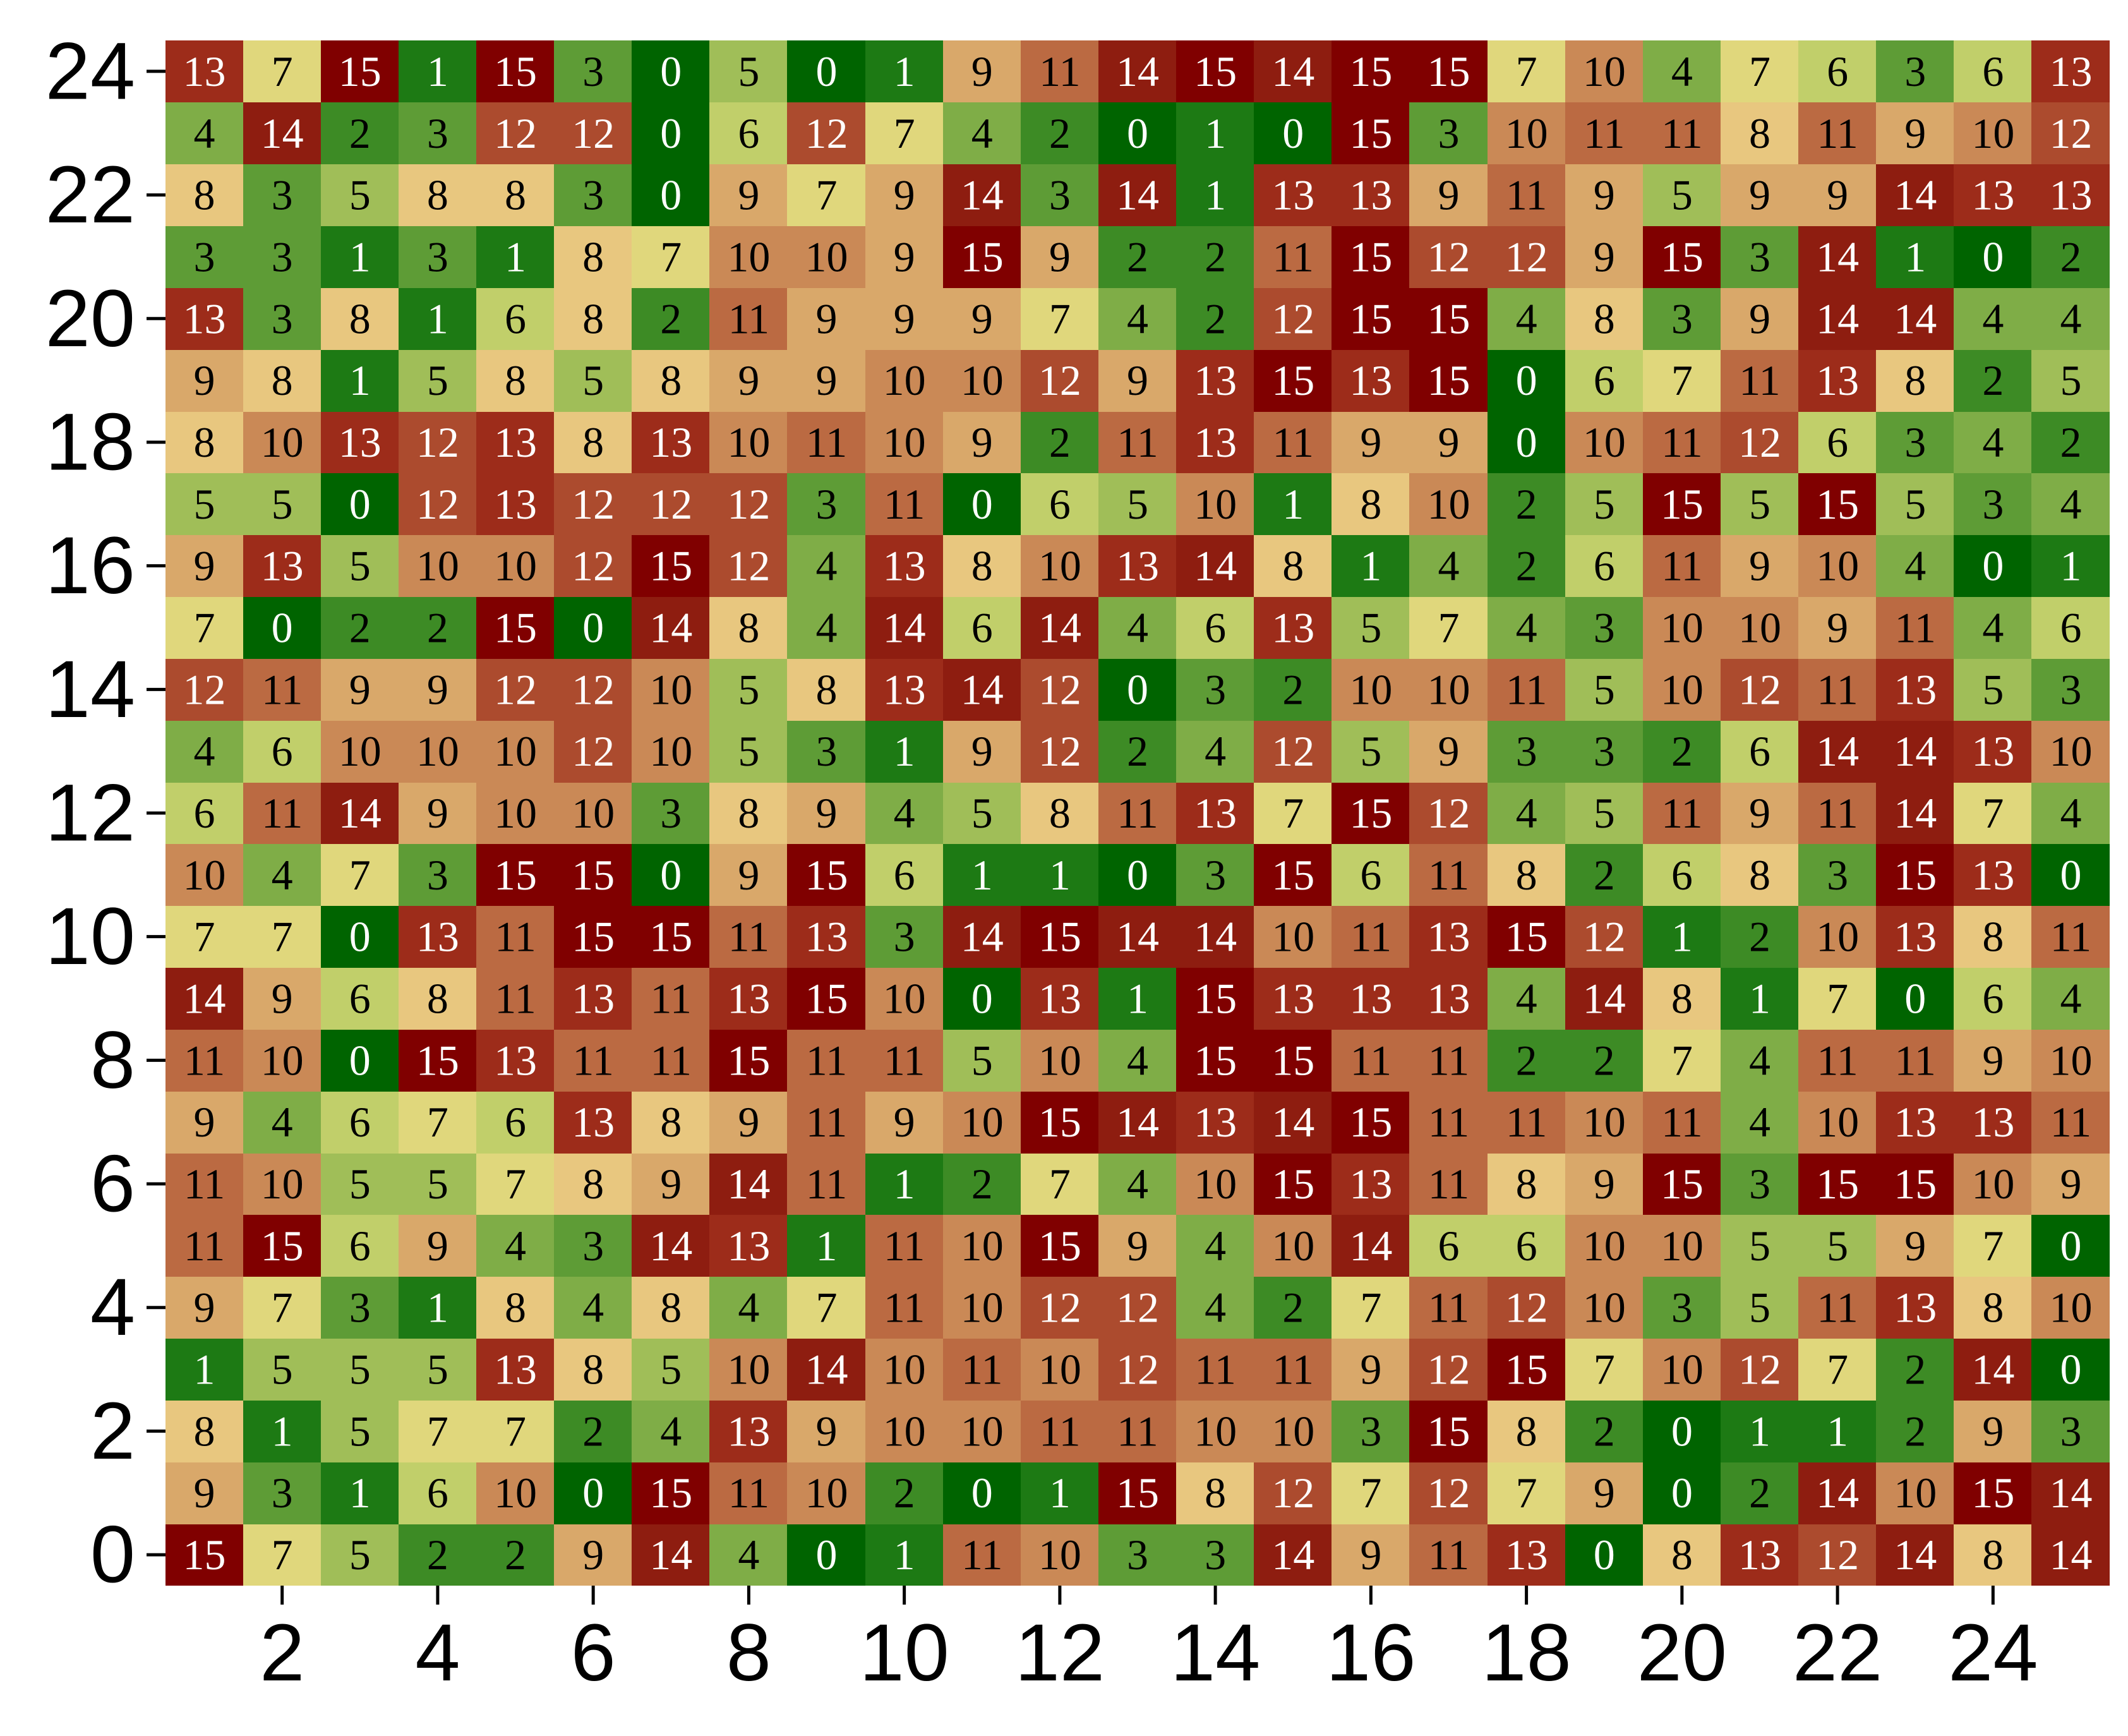 Image resolution: width=2128 pixels, height=1736 pixels. What do you see at coordinates (593, 875) in the screenshot?
I see `cell-value-label: 15` at bounding box center [593, 875].